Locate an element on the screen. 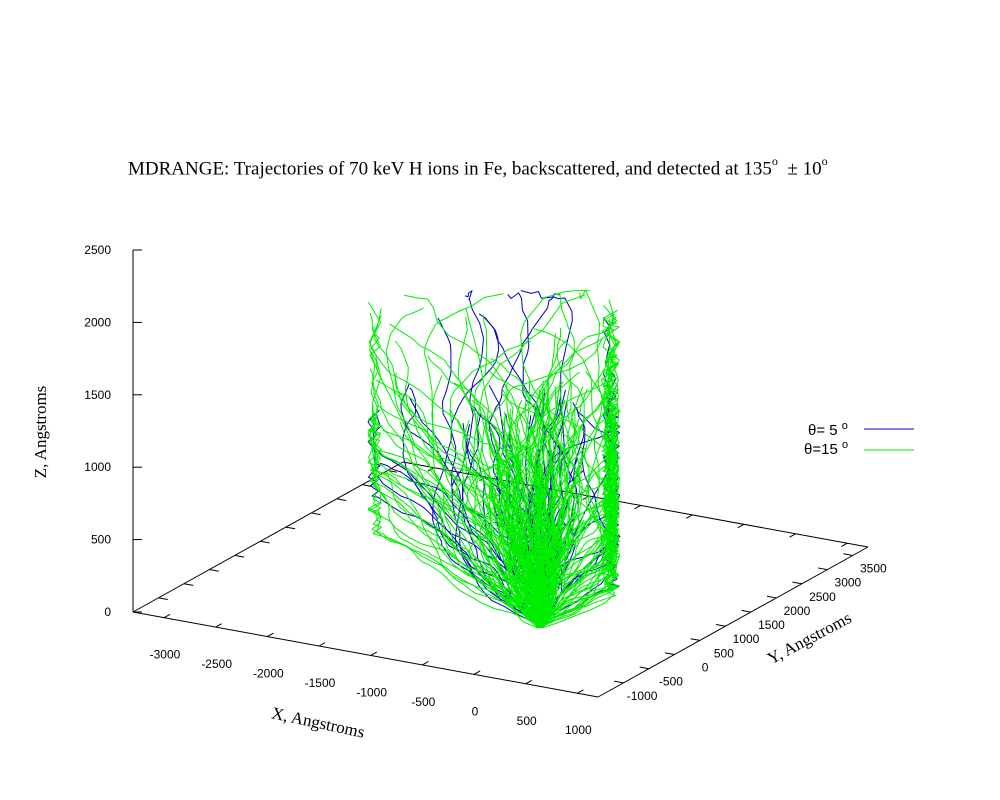 This screenshot has height=800, width=1000. legend-lines is located at coordinates (889, 439).